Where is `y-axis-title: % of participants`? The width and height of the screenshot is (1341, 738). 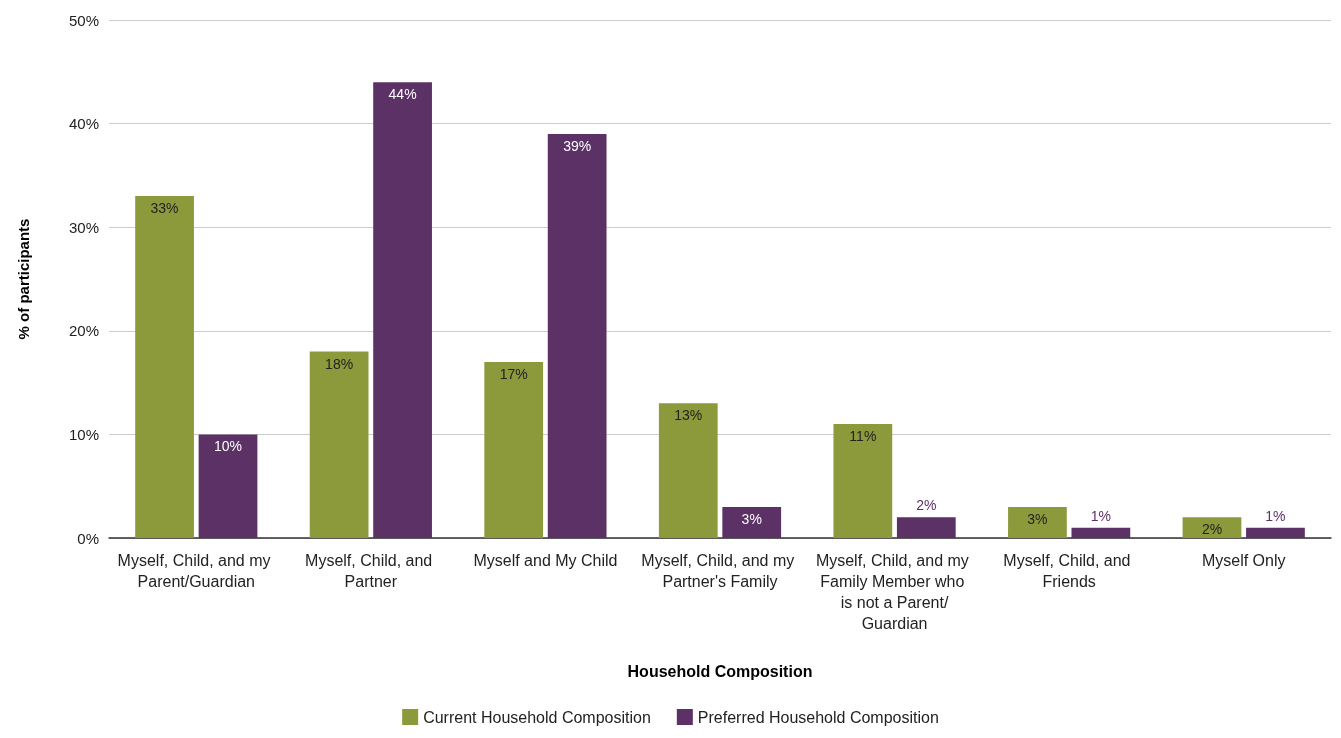 y-axis-title: % of participants is located at coordinates (23, 279).